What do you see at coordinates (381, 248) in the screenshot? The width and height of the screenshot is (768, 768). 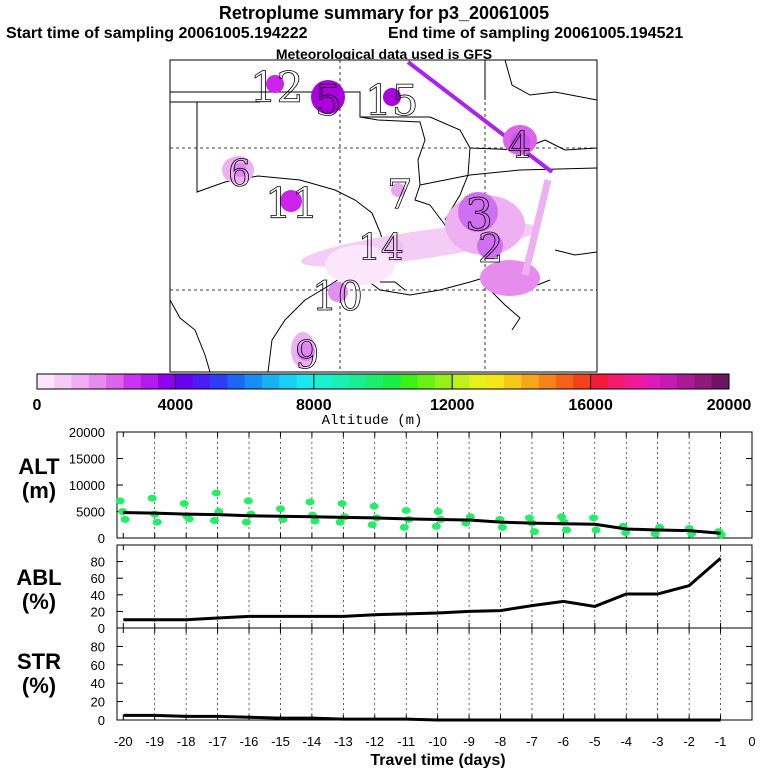 I see `plume-label: 14` at bounding box center [381, 248].